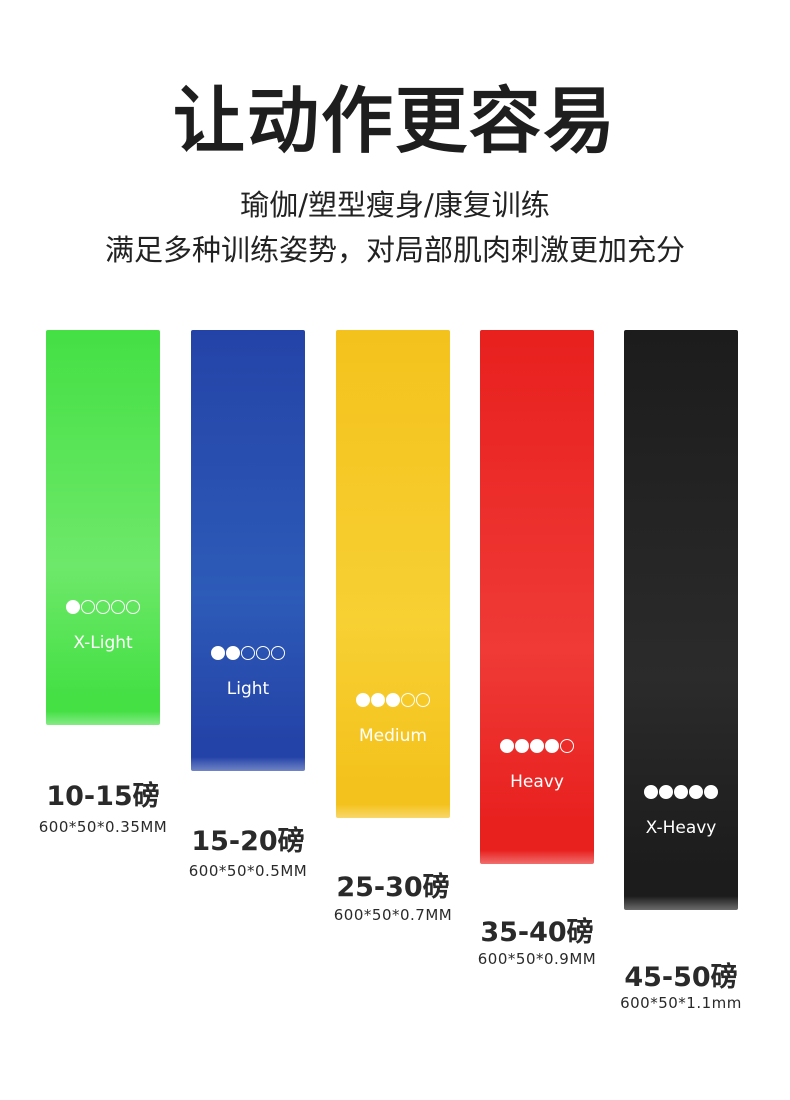 The width and height of the screenshot is (790, 1100). I want to click on band-weight: 35-40磅, so click(537, 933).